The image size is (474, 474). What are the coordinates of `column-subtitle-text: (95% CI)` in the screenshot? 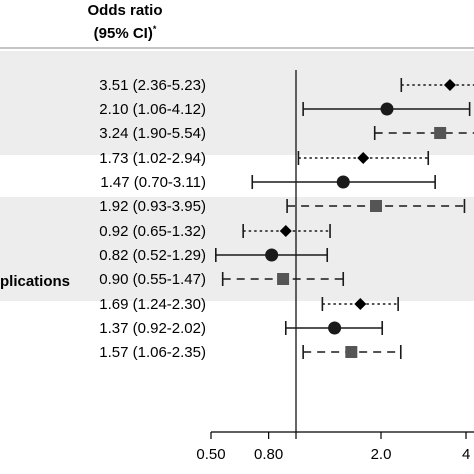 It's located at (123, 33).